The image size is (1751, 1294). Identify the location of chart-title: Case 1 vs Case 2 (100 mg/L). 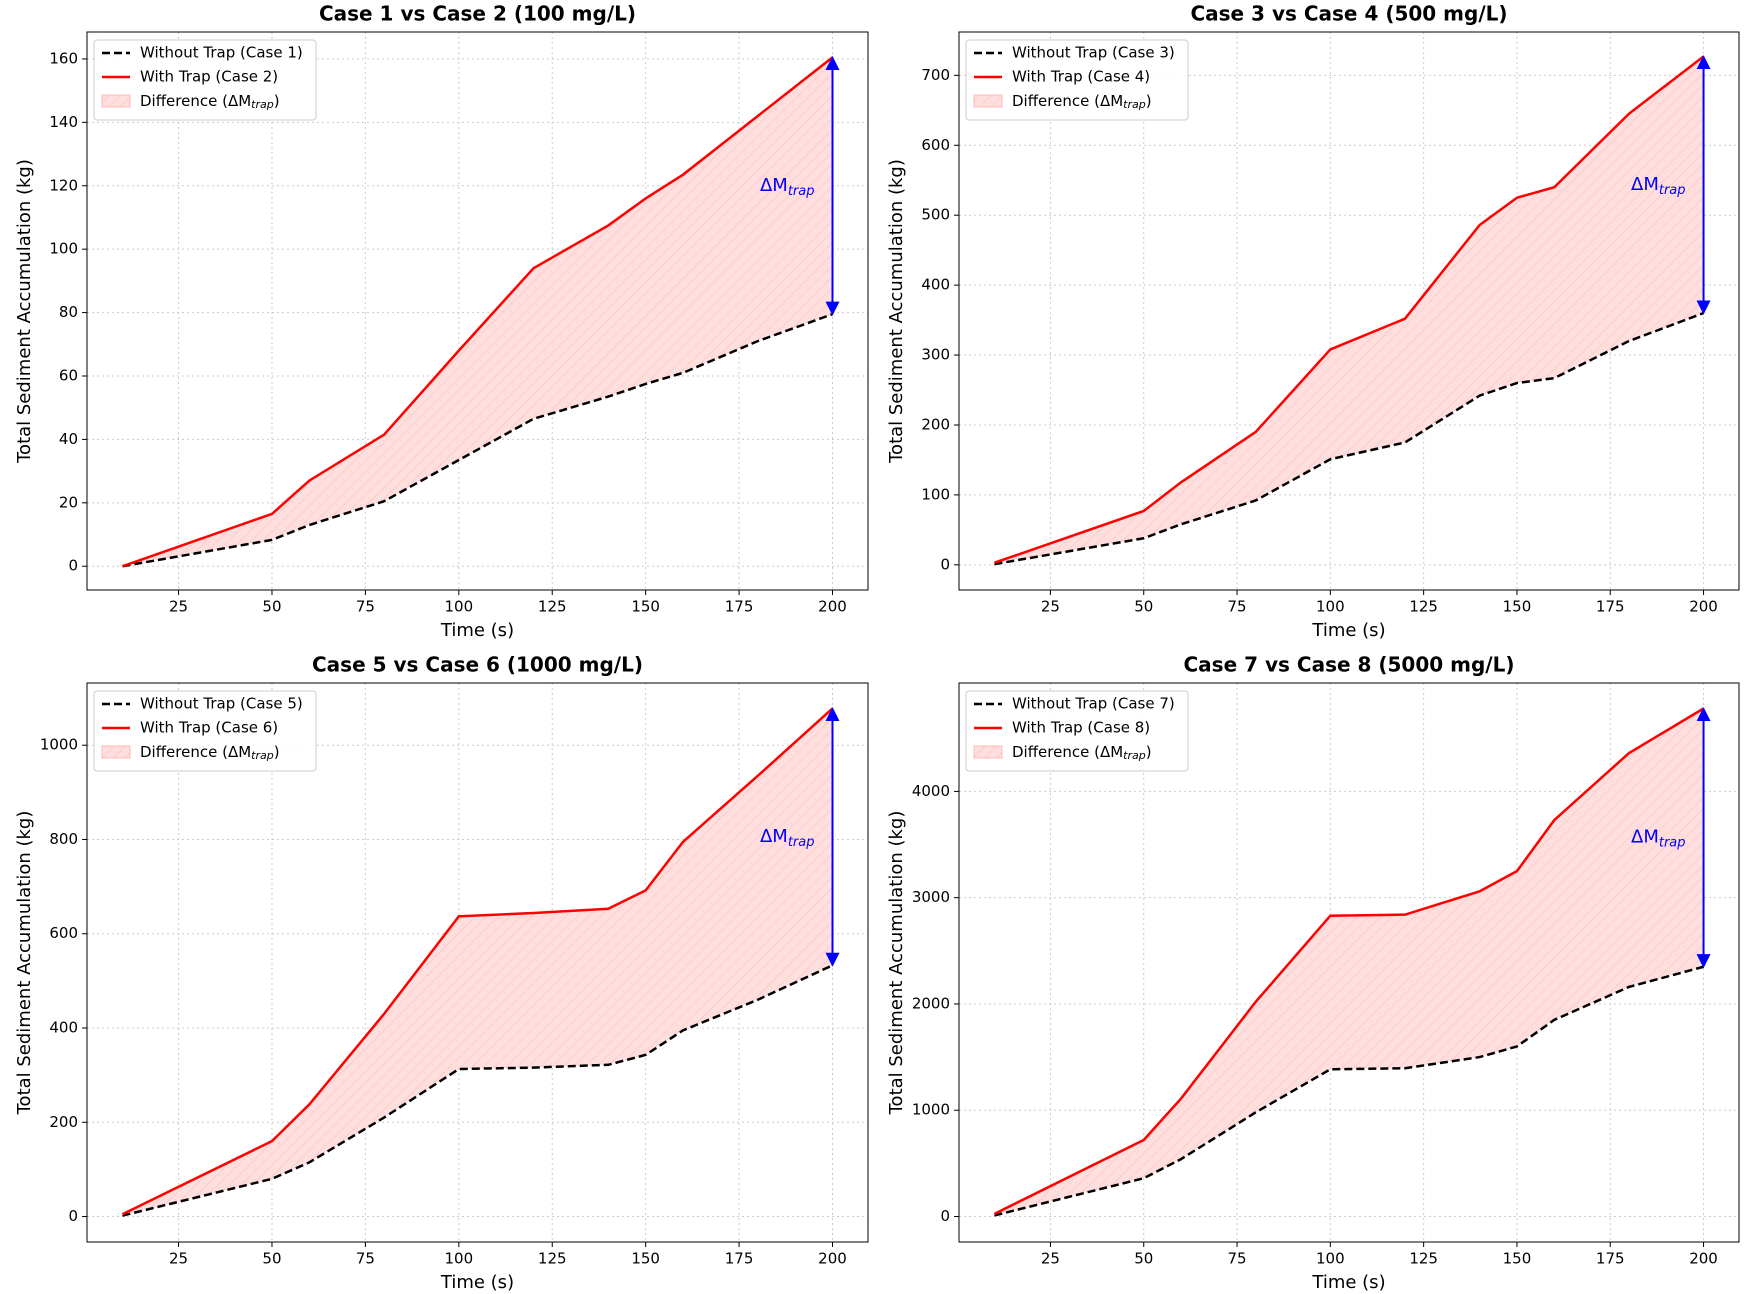
(477, 14).